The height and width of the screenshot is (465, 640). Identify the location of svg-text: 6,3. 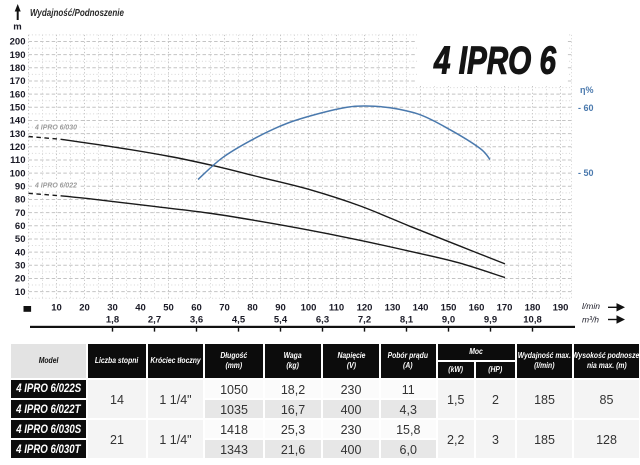
(322, 319).